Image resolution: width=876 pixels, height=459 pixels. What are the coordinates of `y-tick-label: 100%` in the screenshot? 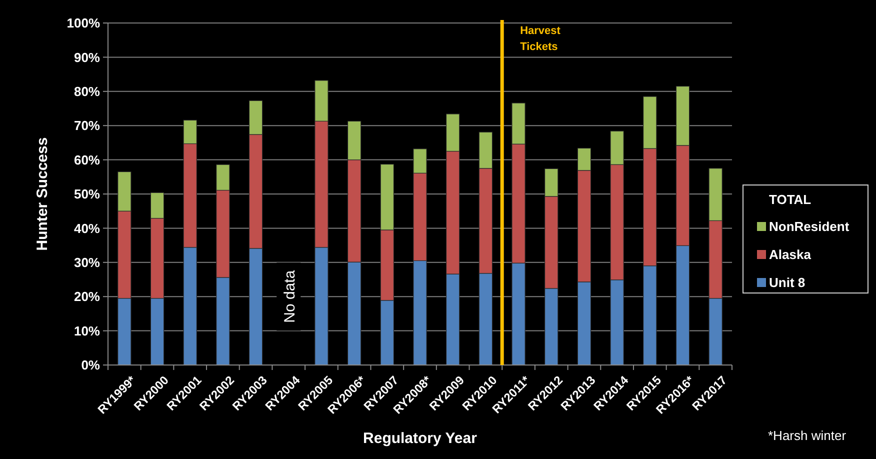 It's located at (83, 23).